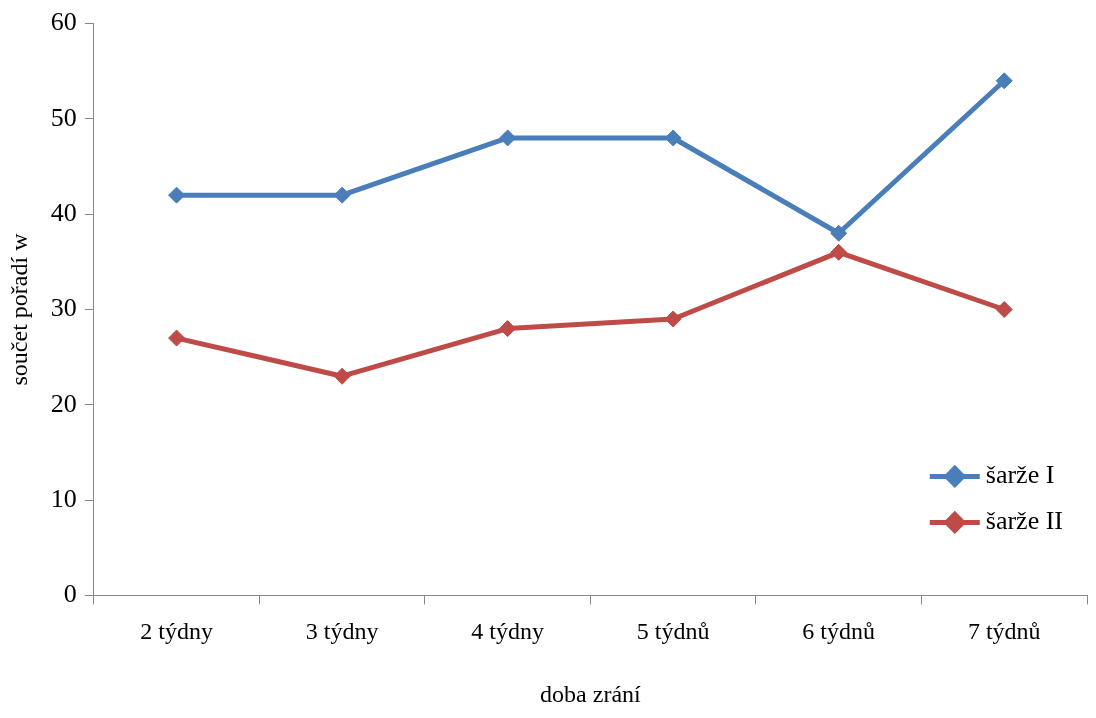  What do you see at coordinates (18, 309) in the screenshot?
I see `y-axis-title: součet pořadí w` at bounding box center [18, 309].